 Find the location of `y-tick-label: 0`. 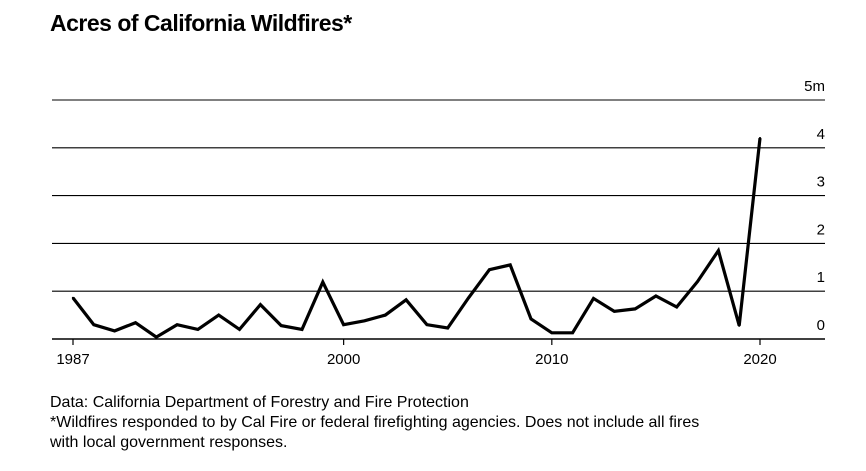

y-tick-label: 0 is located at coordinates (821, 325).